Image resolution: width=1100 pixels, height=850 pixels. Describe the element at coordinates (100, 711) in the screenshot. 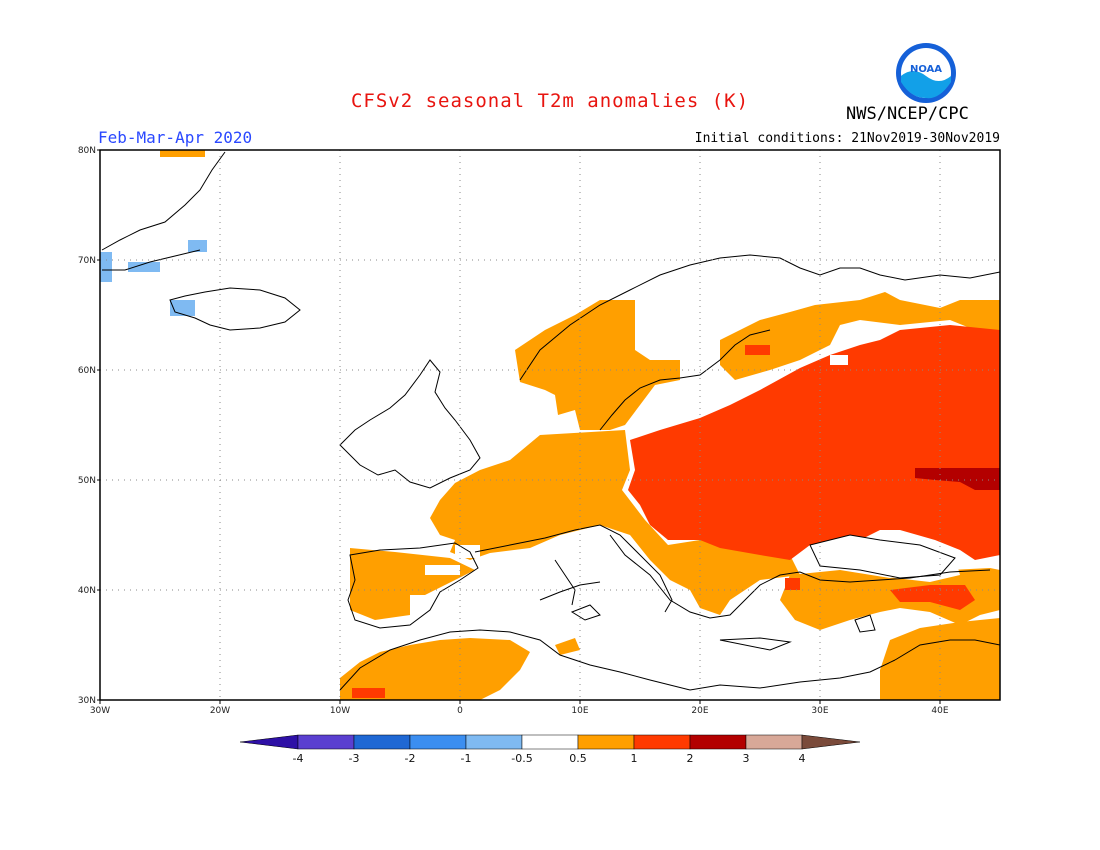

I see `lon-tick-label: 30W` at that location.